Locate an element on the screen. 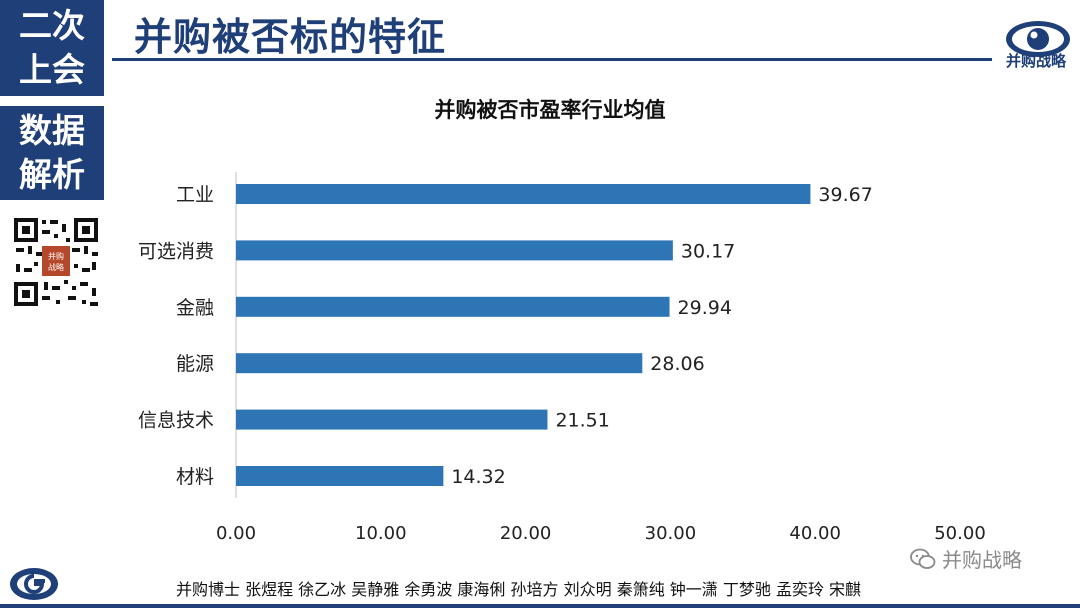  category-label: 材料 is located at coordinates (195, 477).